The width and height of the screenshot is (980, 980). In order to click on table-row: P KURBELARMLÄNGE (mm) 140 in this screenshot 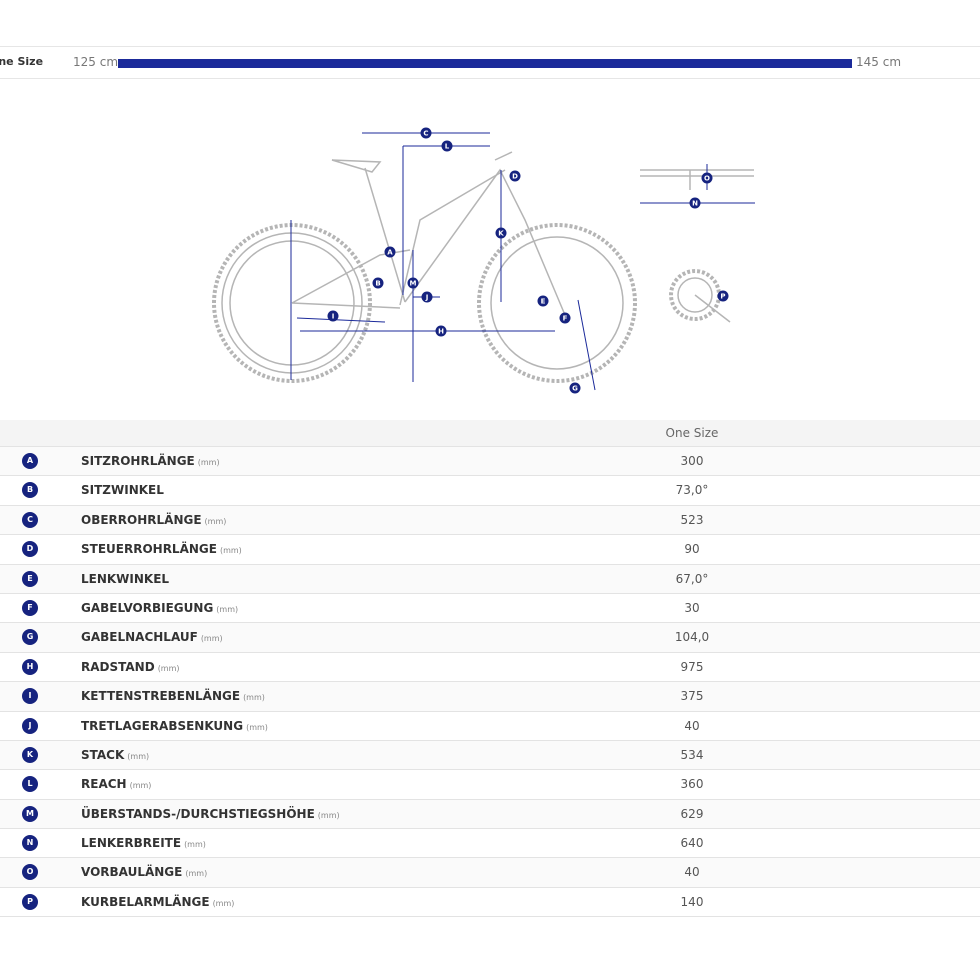, I will do `click(490, 903)`.